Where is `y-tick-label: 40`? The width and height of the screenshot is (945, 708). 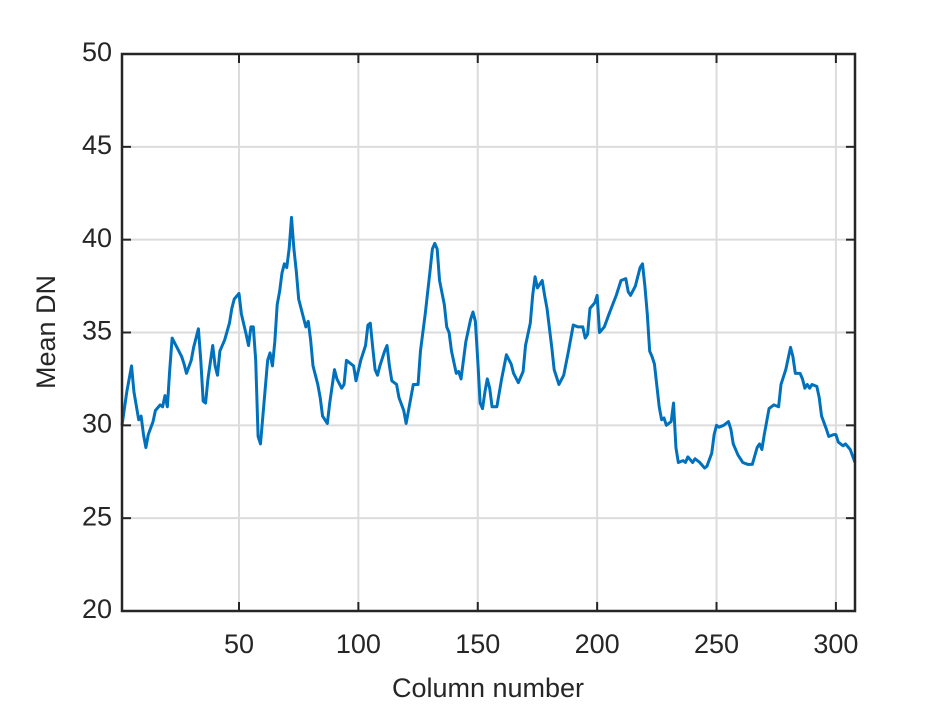
y-tick-label: 40 is located at coordinates (97, 238).